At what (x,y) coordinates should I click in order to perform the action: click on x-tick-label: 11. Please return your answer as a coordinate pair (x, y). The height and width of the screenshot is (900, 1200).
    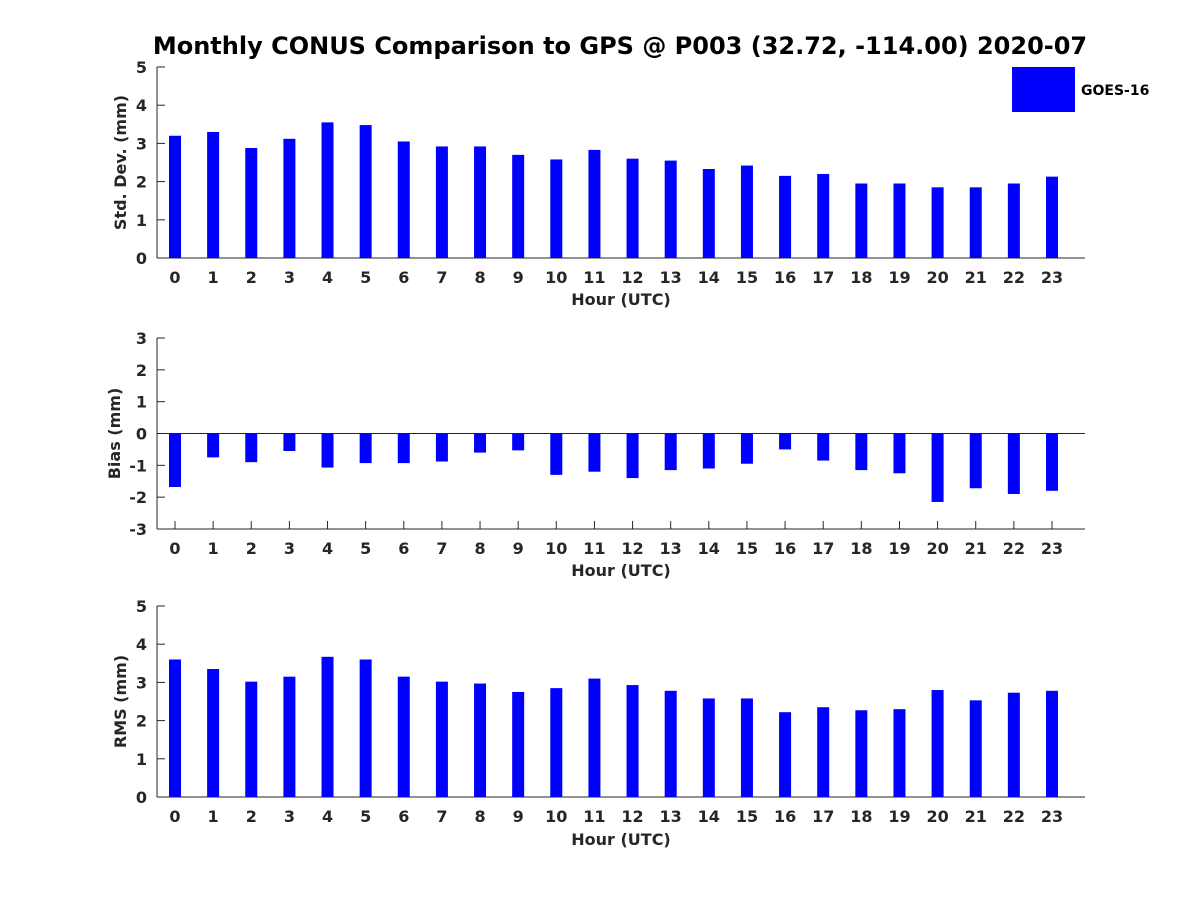
    Looking at the image, I should click on (594, 548).